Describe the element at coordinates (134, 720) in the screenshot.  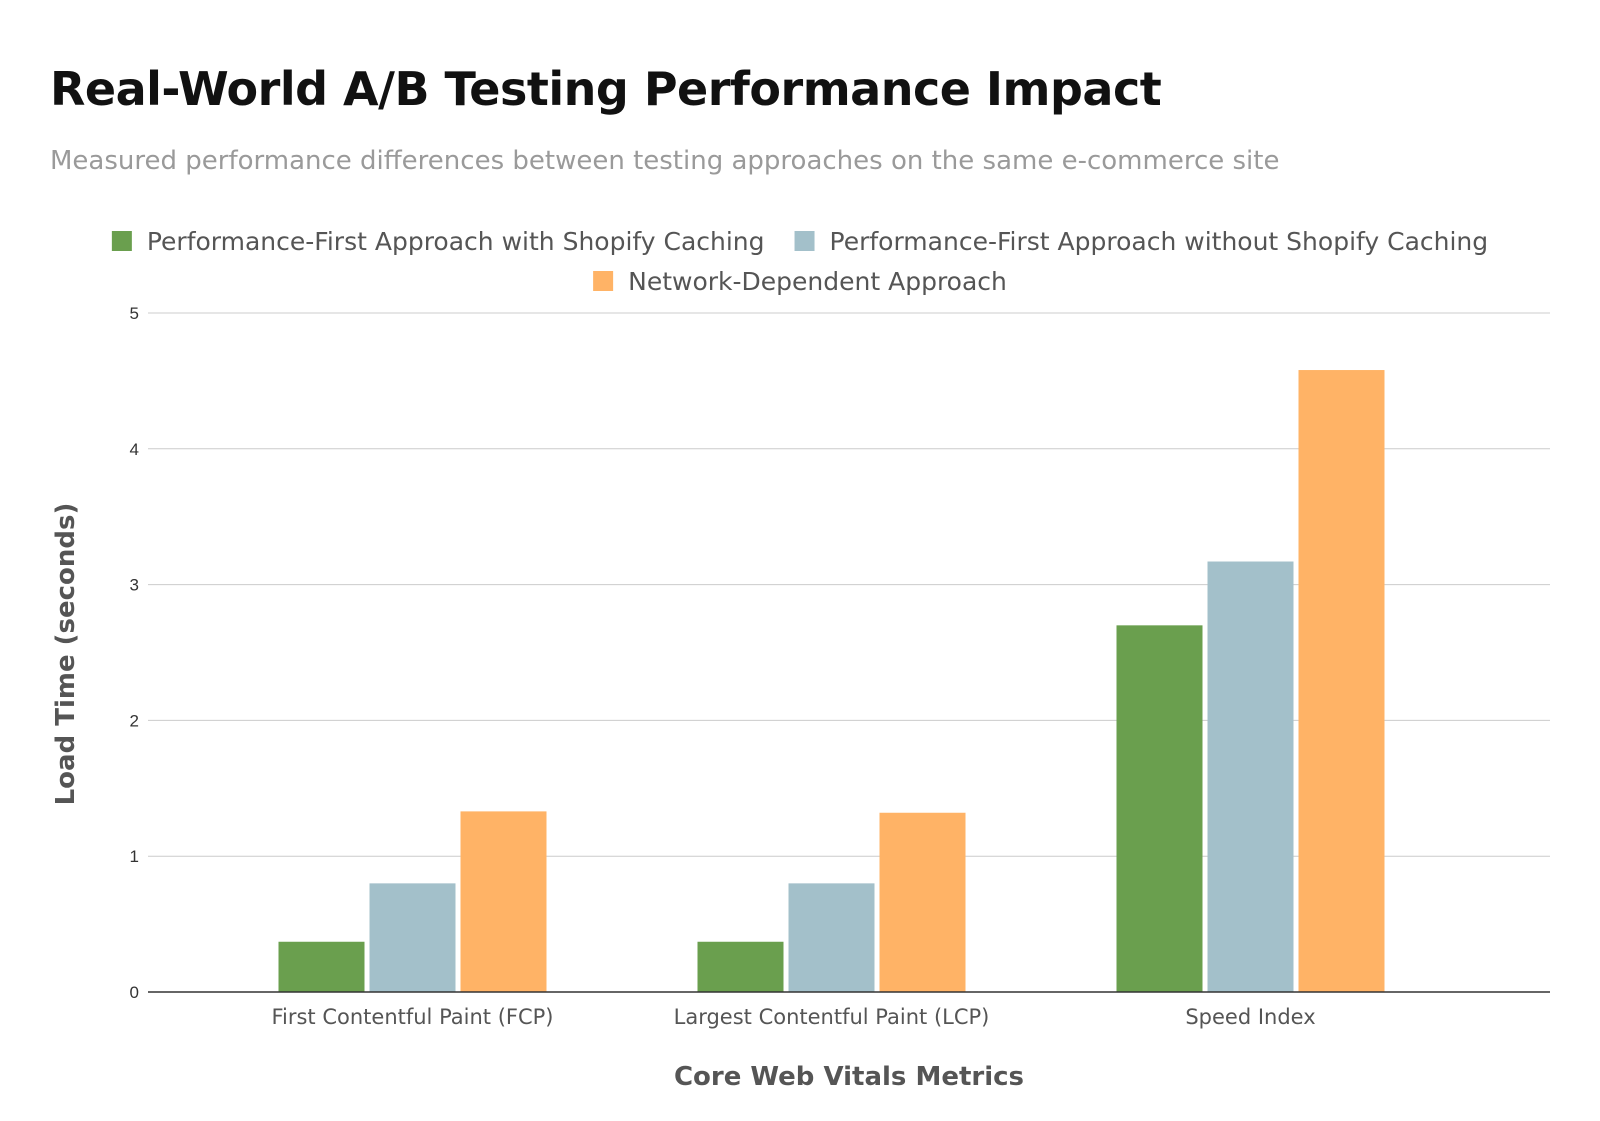
I see `y-tick-label: 2` at that location.